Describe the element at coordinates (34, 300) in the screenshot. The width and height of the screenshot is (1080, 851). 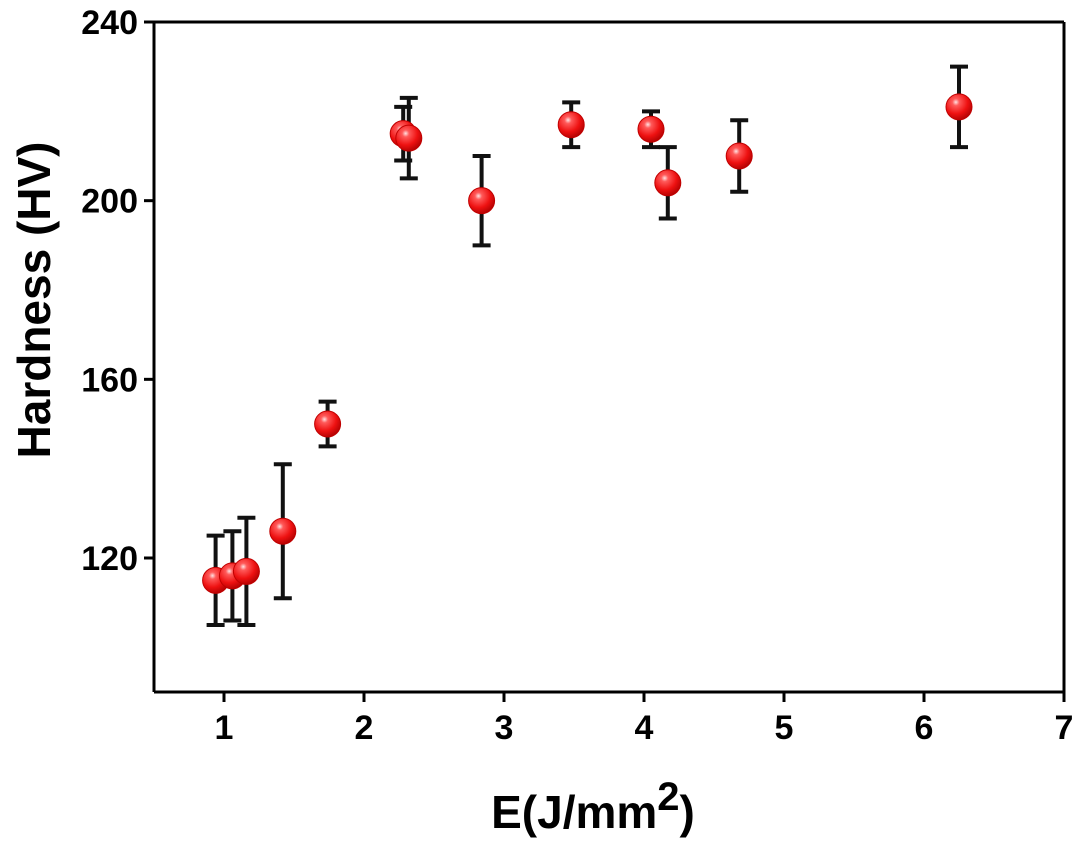
I see `y-axis-label: Hardness (HV)` at that location.